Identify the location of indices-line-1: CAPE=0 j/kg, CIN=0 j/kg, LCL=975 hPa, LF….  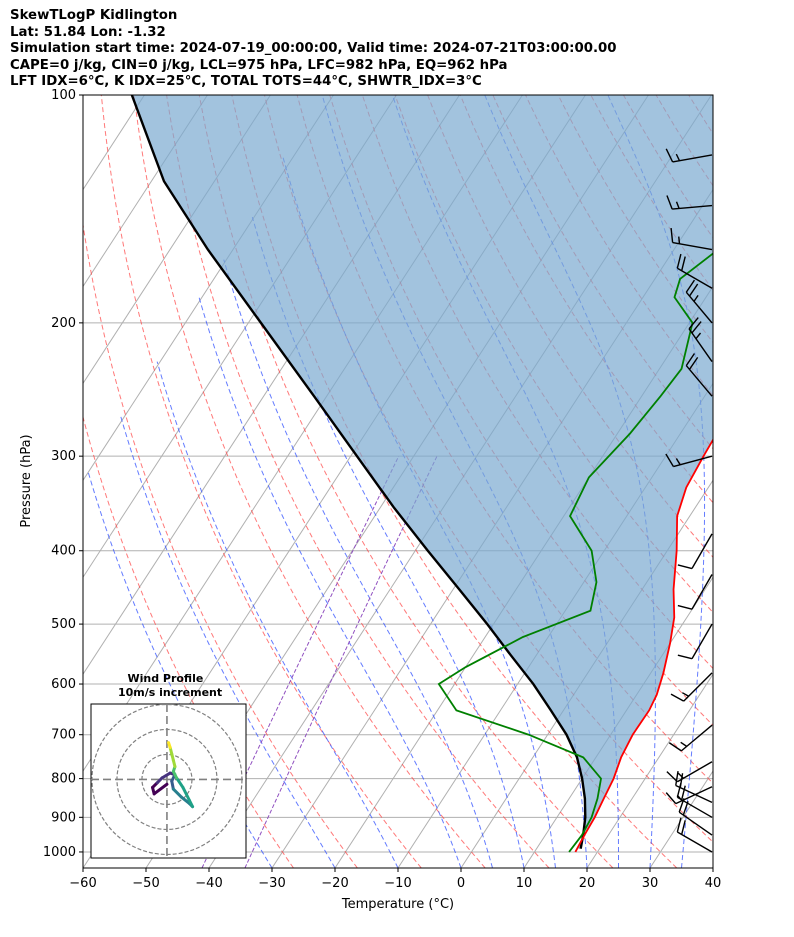
(259, 65).